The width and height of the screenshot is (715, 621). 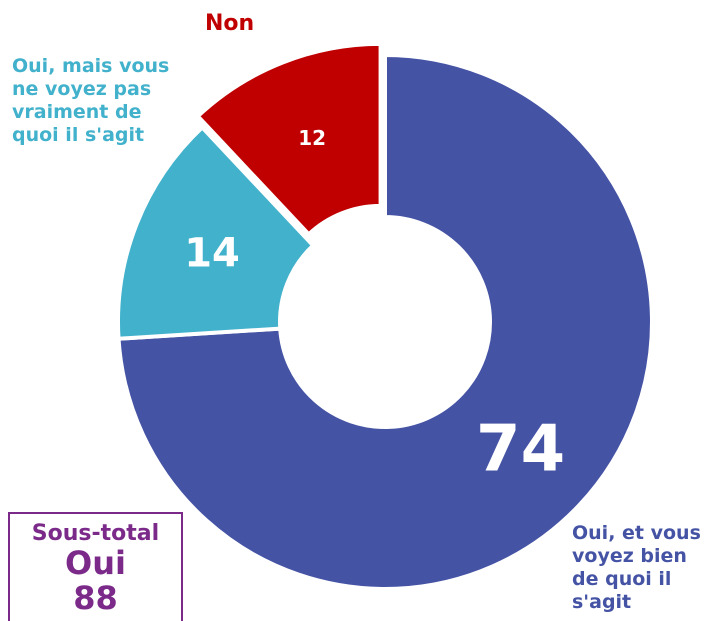 I want to click on subtotal-value: 88, so click(x=95, y=598).